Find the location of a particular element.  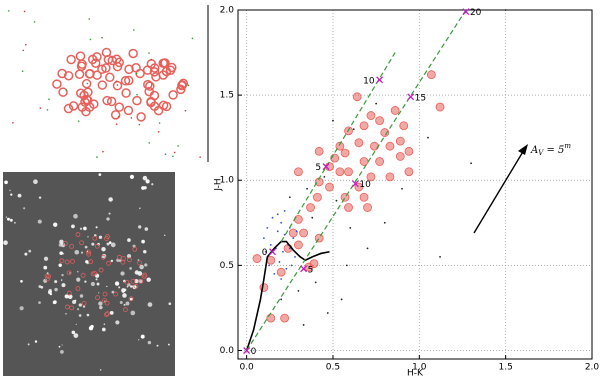

x-tick-label: 0.5 is located at coordinates (333, 368).